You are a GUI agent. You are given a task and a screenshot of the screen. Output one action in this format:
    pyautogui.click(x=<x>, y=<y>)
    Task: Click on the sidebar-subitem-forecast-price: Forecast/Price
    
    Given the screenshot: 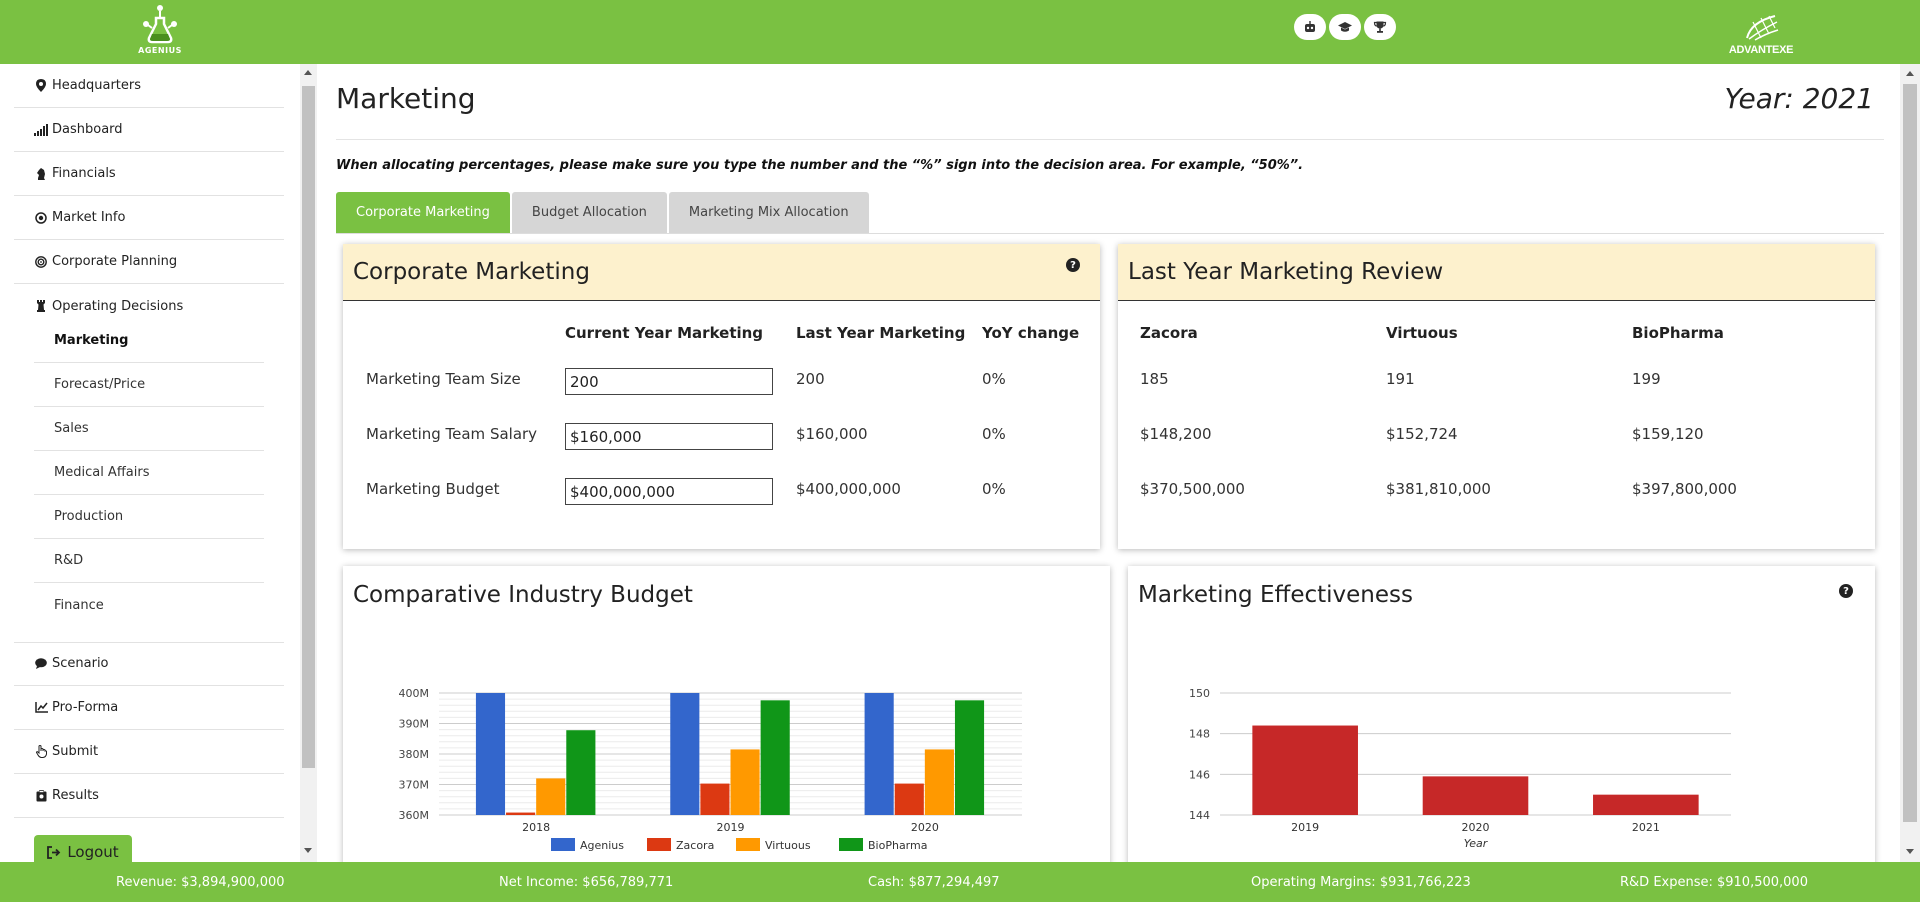 What is the action you would take?
    pyautogui.click(x=149, y=385)
    